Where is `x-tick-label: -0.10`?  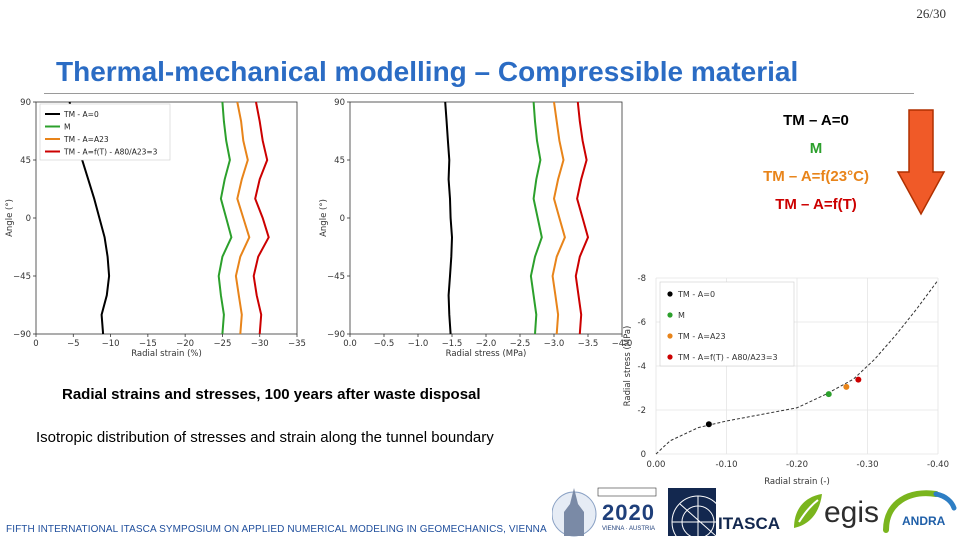
x-tick-label: -0.10 is located at coordinates (727, 465).